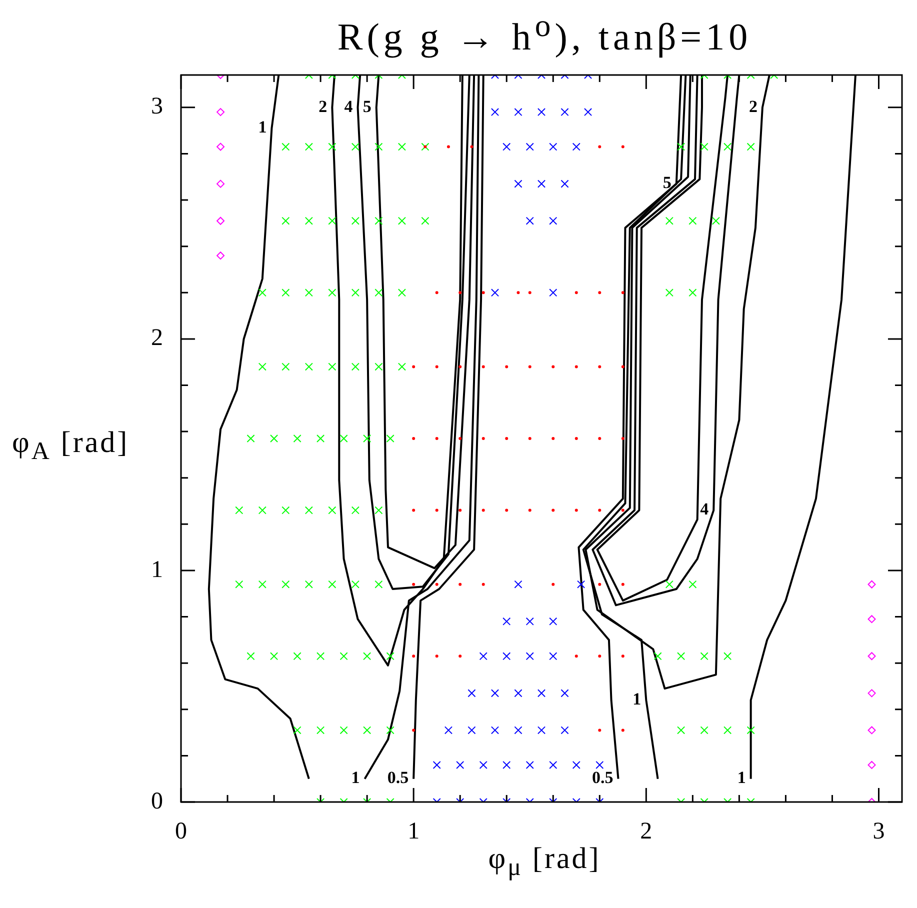 This screenshot has width=917, height=908. I want to click on x-axis-title: φ$_{μ}$ [rad], so click(544, 861).